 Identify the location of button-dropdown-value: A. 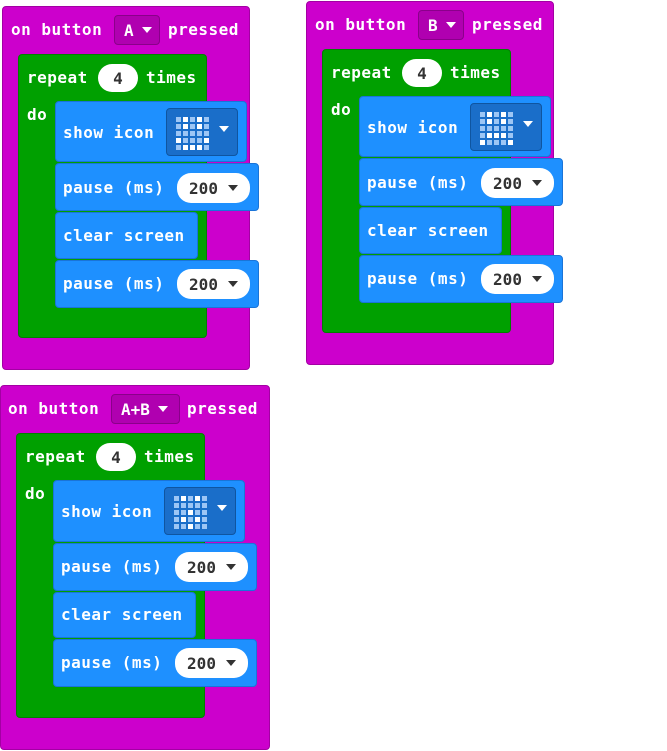
(129, 30).